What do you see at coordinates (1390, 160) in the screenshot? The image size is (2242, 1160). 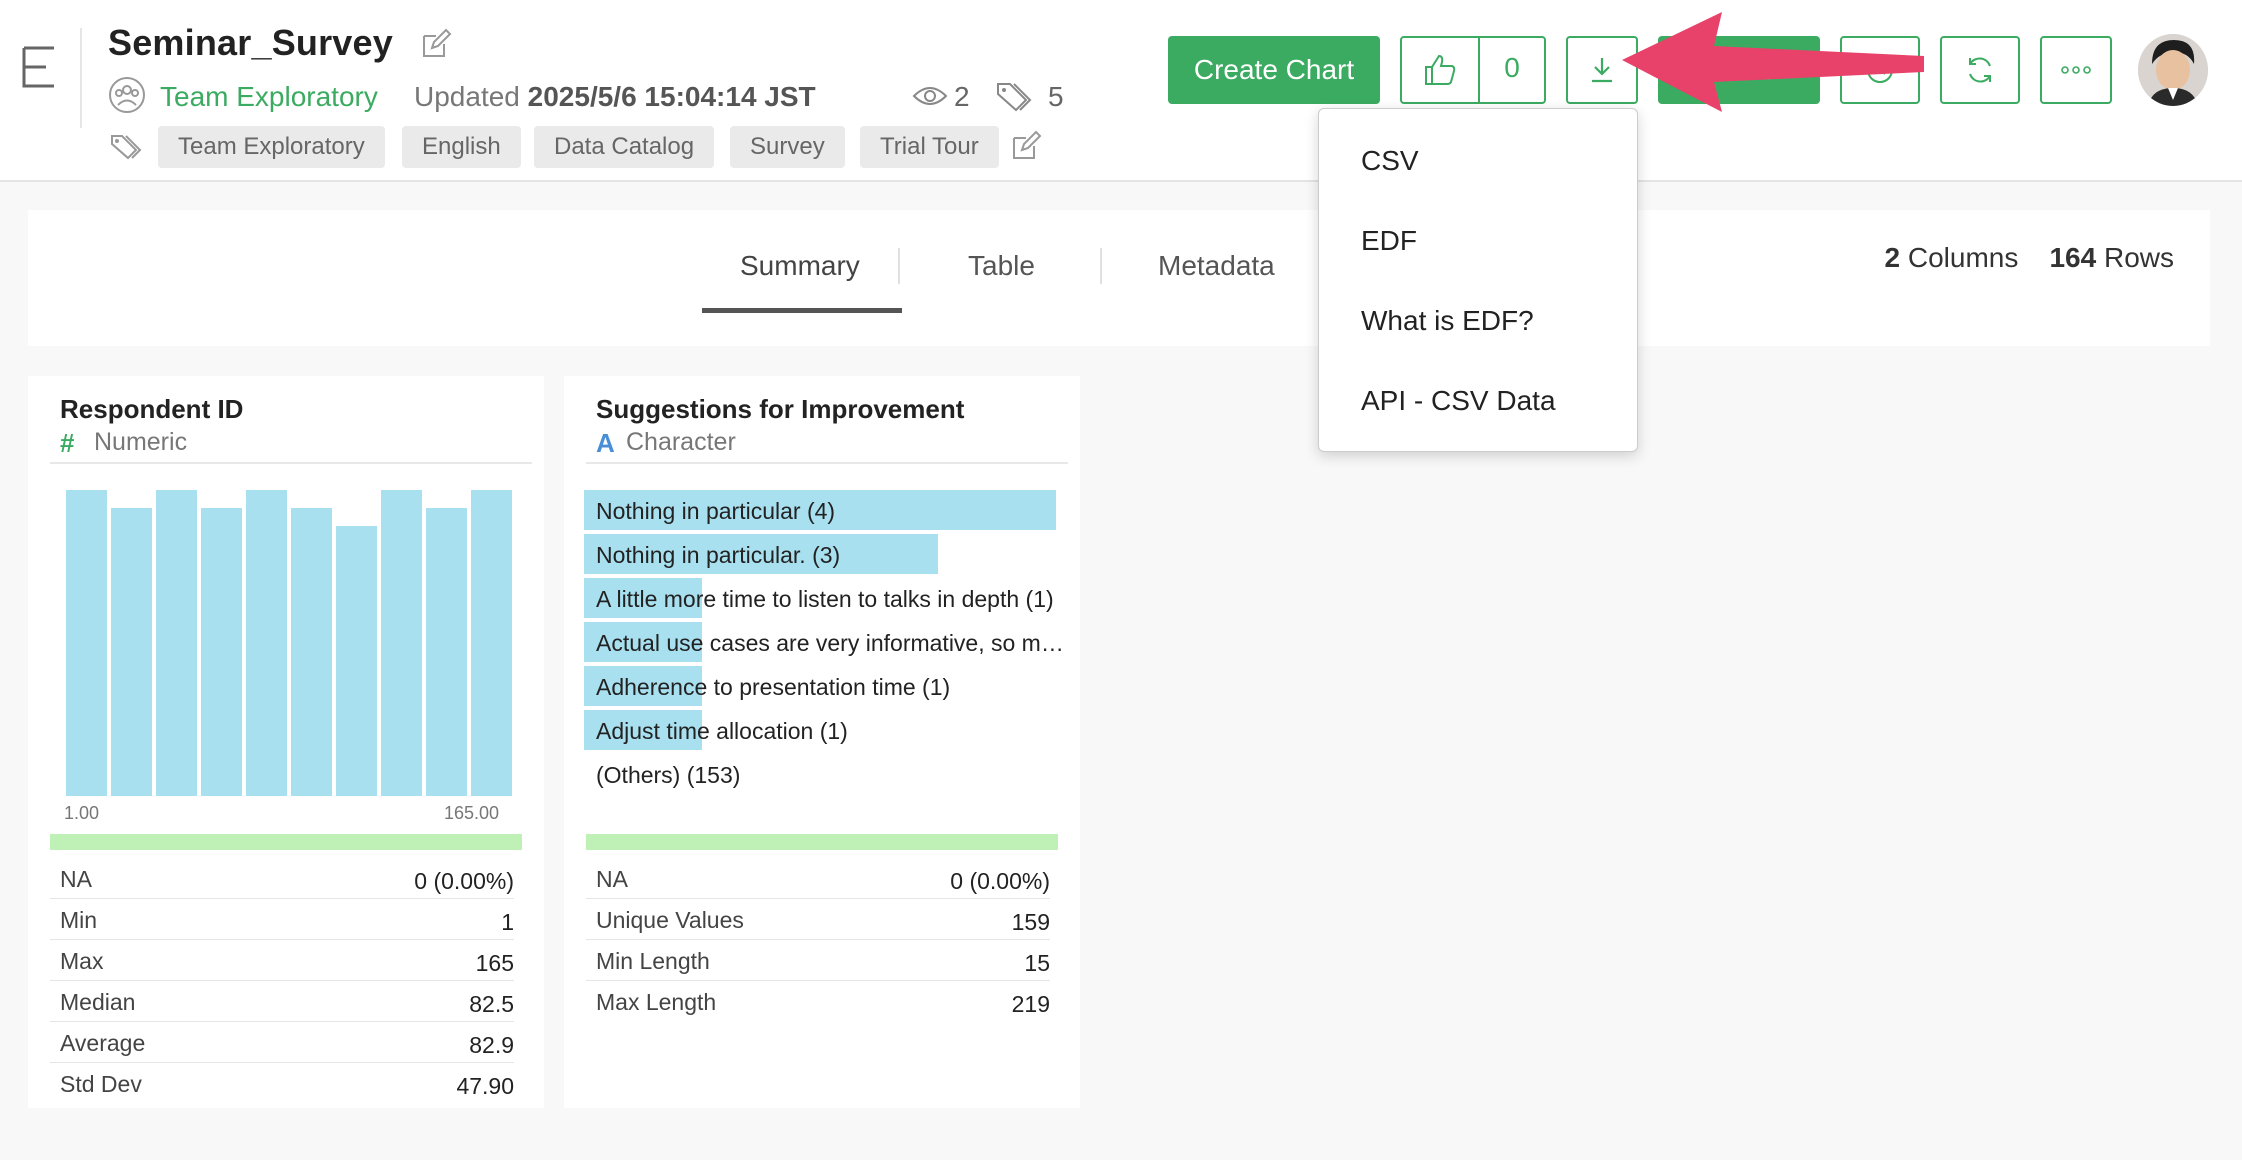 I see `menu-item-csv: CSV` at bounding box center [1390, 160].